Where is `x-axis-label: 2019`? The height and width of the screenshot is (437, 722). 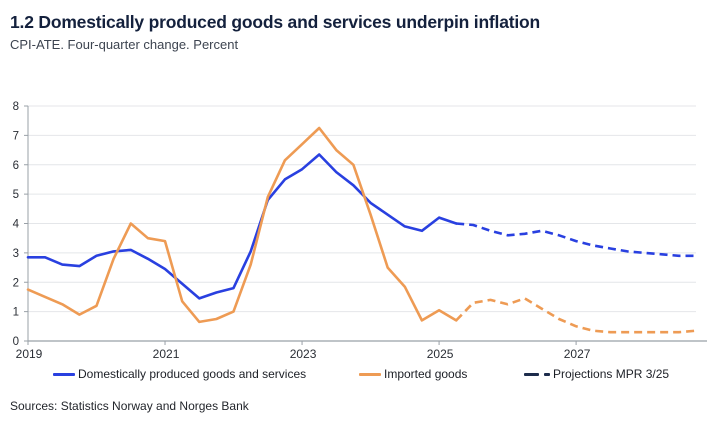
x-axis-label: 2019 is located at coordinates (29, 354).